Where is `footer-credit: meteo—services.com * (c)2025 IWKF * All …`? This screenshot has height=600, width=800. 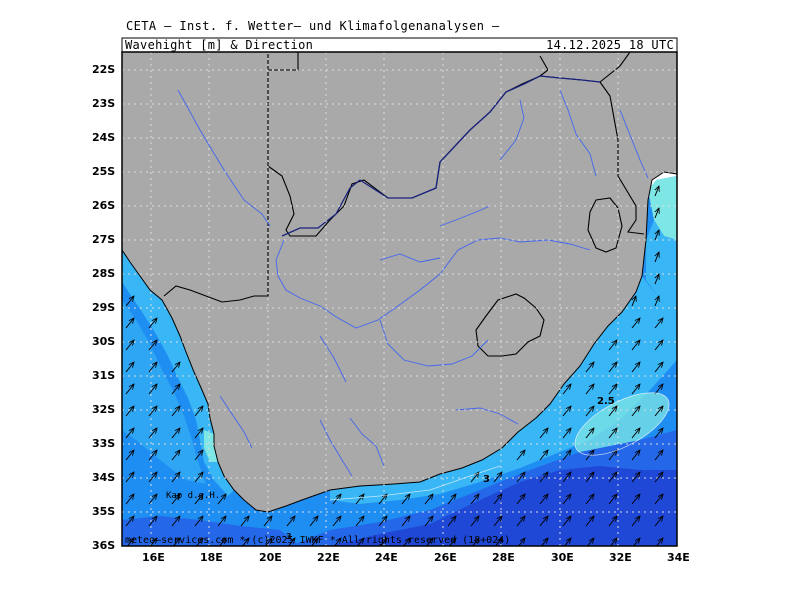
footer-credit: meteo—services.com * (c)2025 IWKF * All … is located at coordinates (317, 540).